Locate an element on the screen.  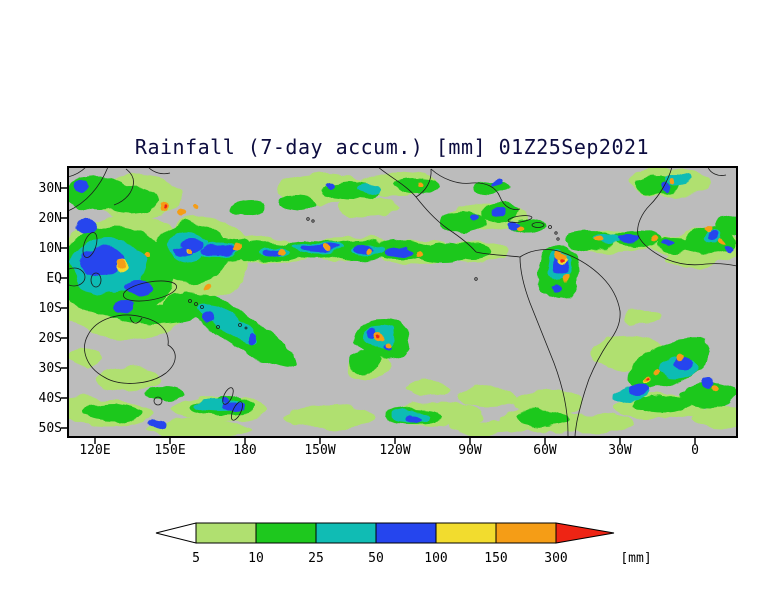
lat-axis-ticks is located at coordinates (64, 308).